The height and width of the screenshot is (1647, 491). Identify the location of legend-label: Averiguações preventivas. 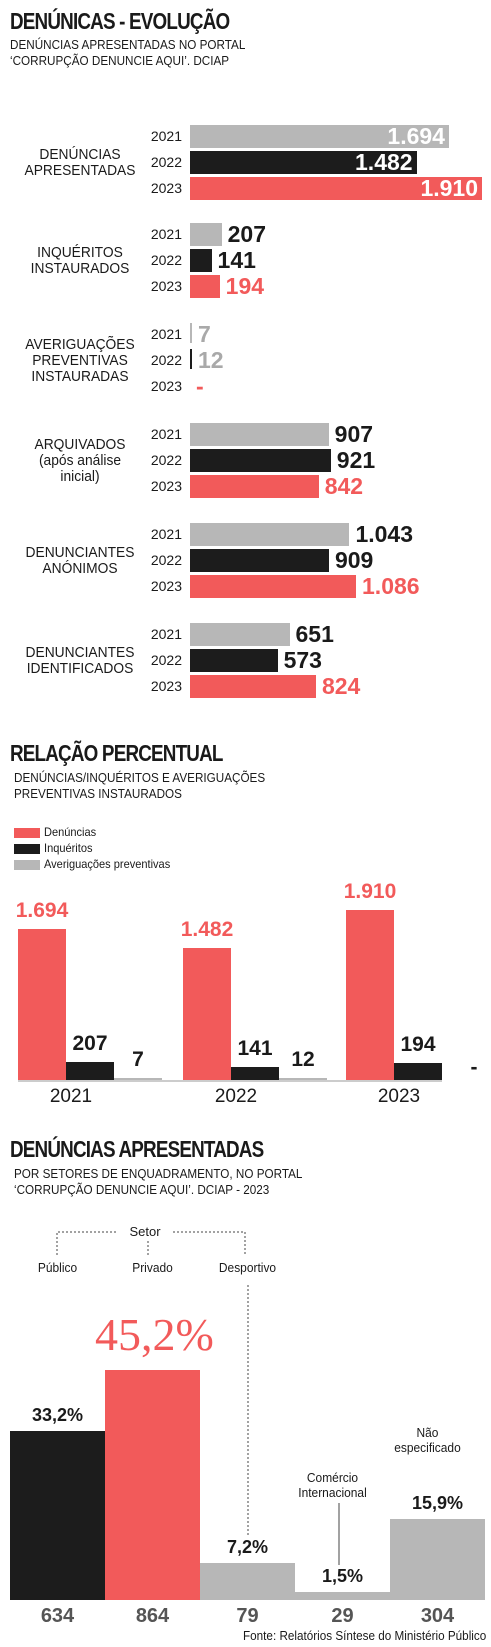
(107, 864).